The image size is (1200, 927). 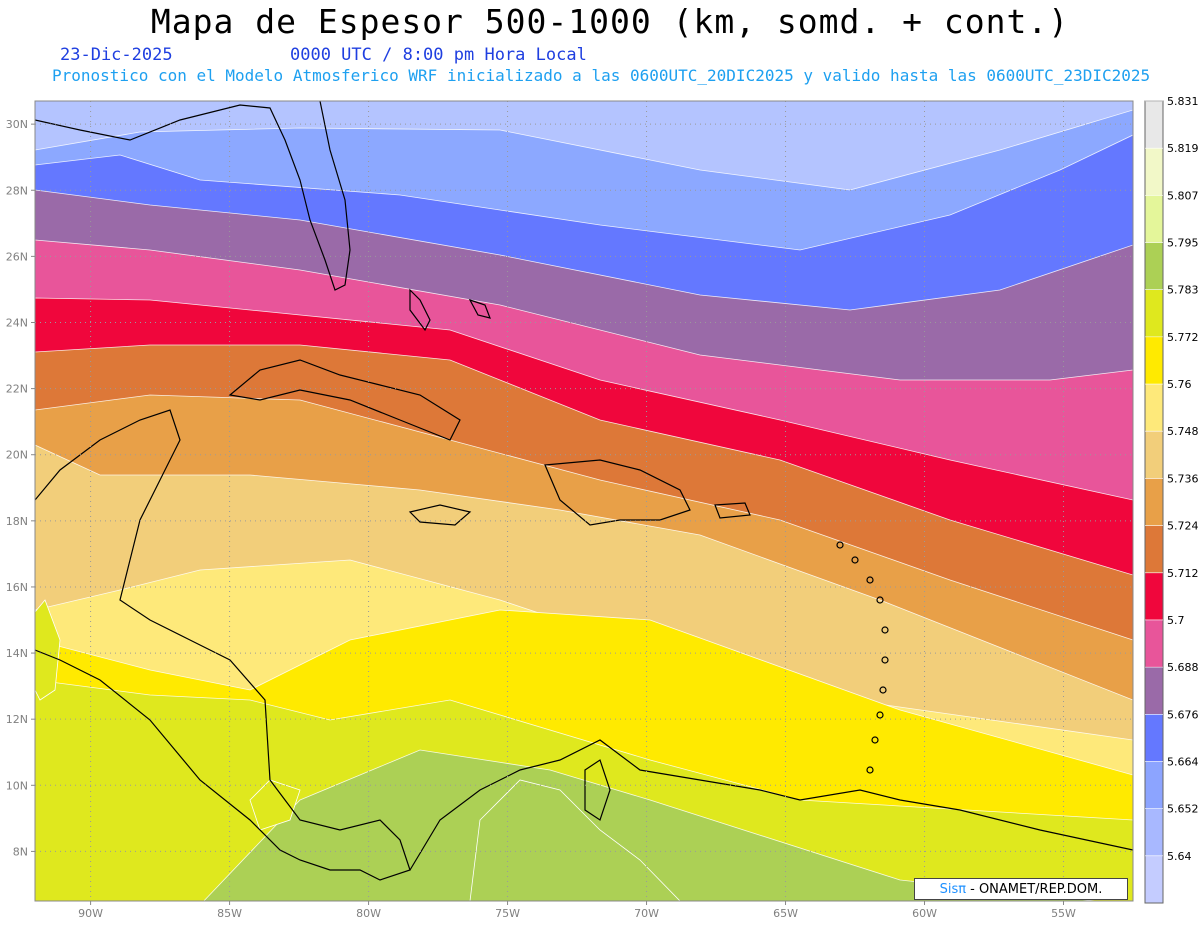 I want to click on lon-label-1: 85W, so click(x=229, y=913).